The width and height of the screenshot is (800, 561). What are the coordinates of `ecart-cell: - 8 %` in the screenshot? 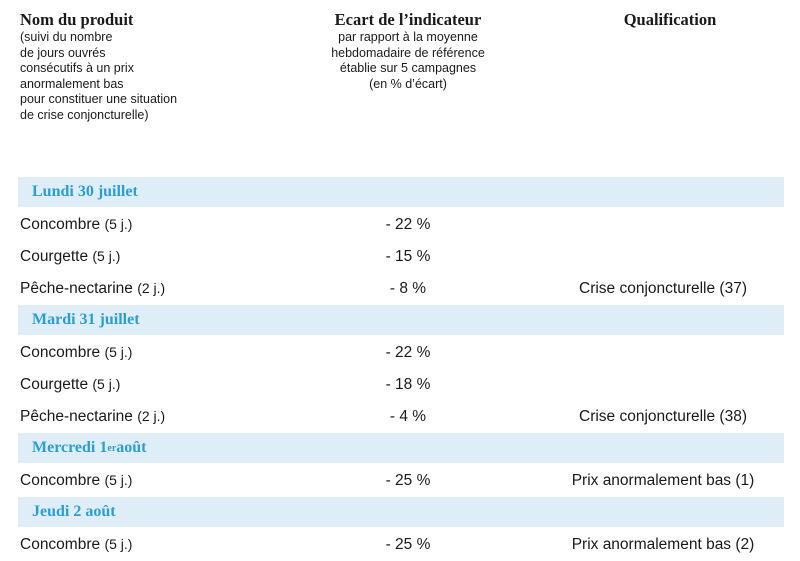 It's located at (408, 288).